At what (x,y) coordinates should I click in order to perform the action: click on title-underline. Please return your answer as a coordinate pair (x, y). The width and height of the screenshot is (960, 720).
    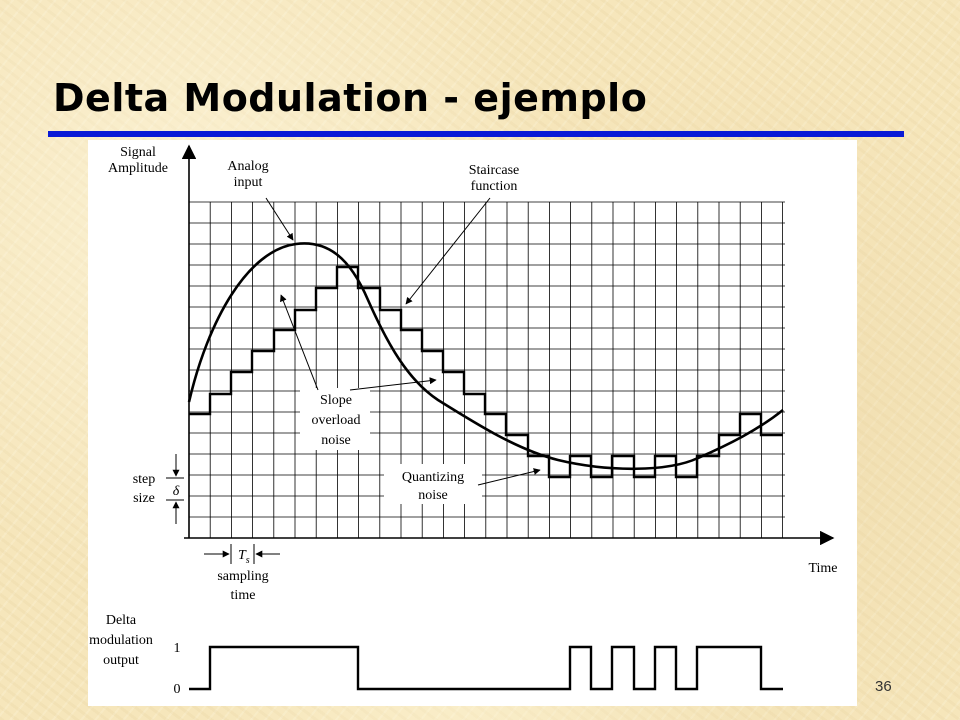
    Looking at the image, I should click on (476, 134).